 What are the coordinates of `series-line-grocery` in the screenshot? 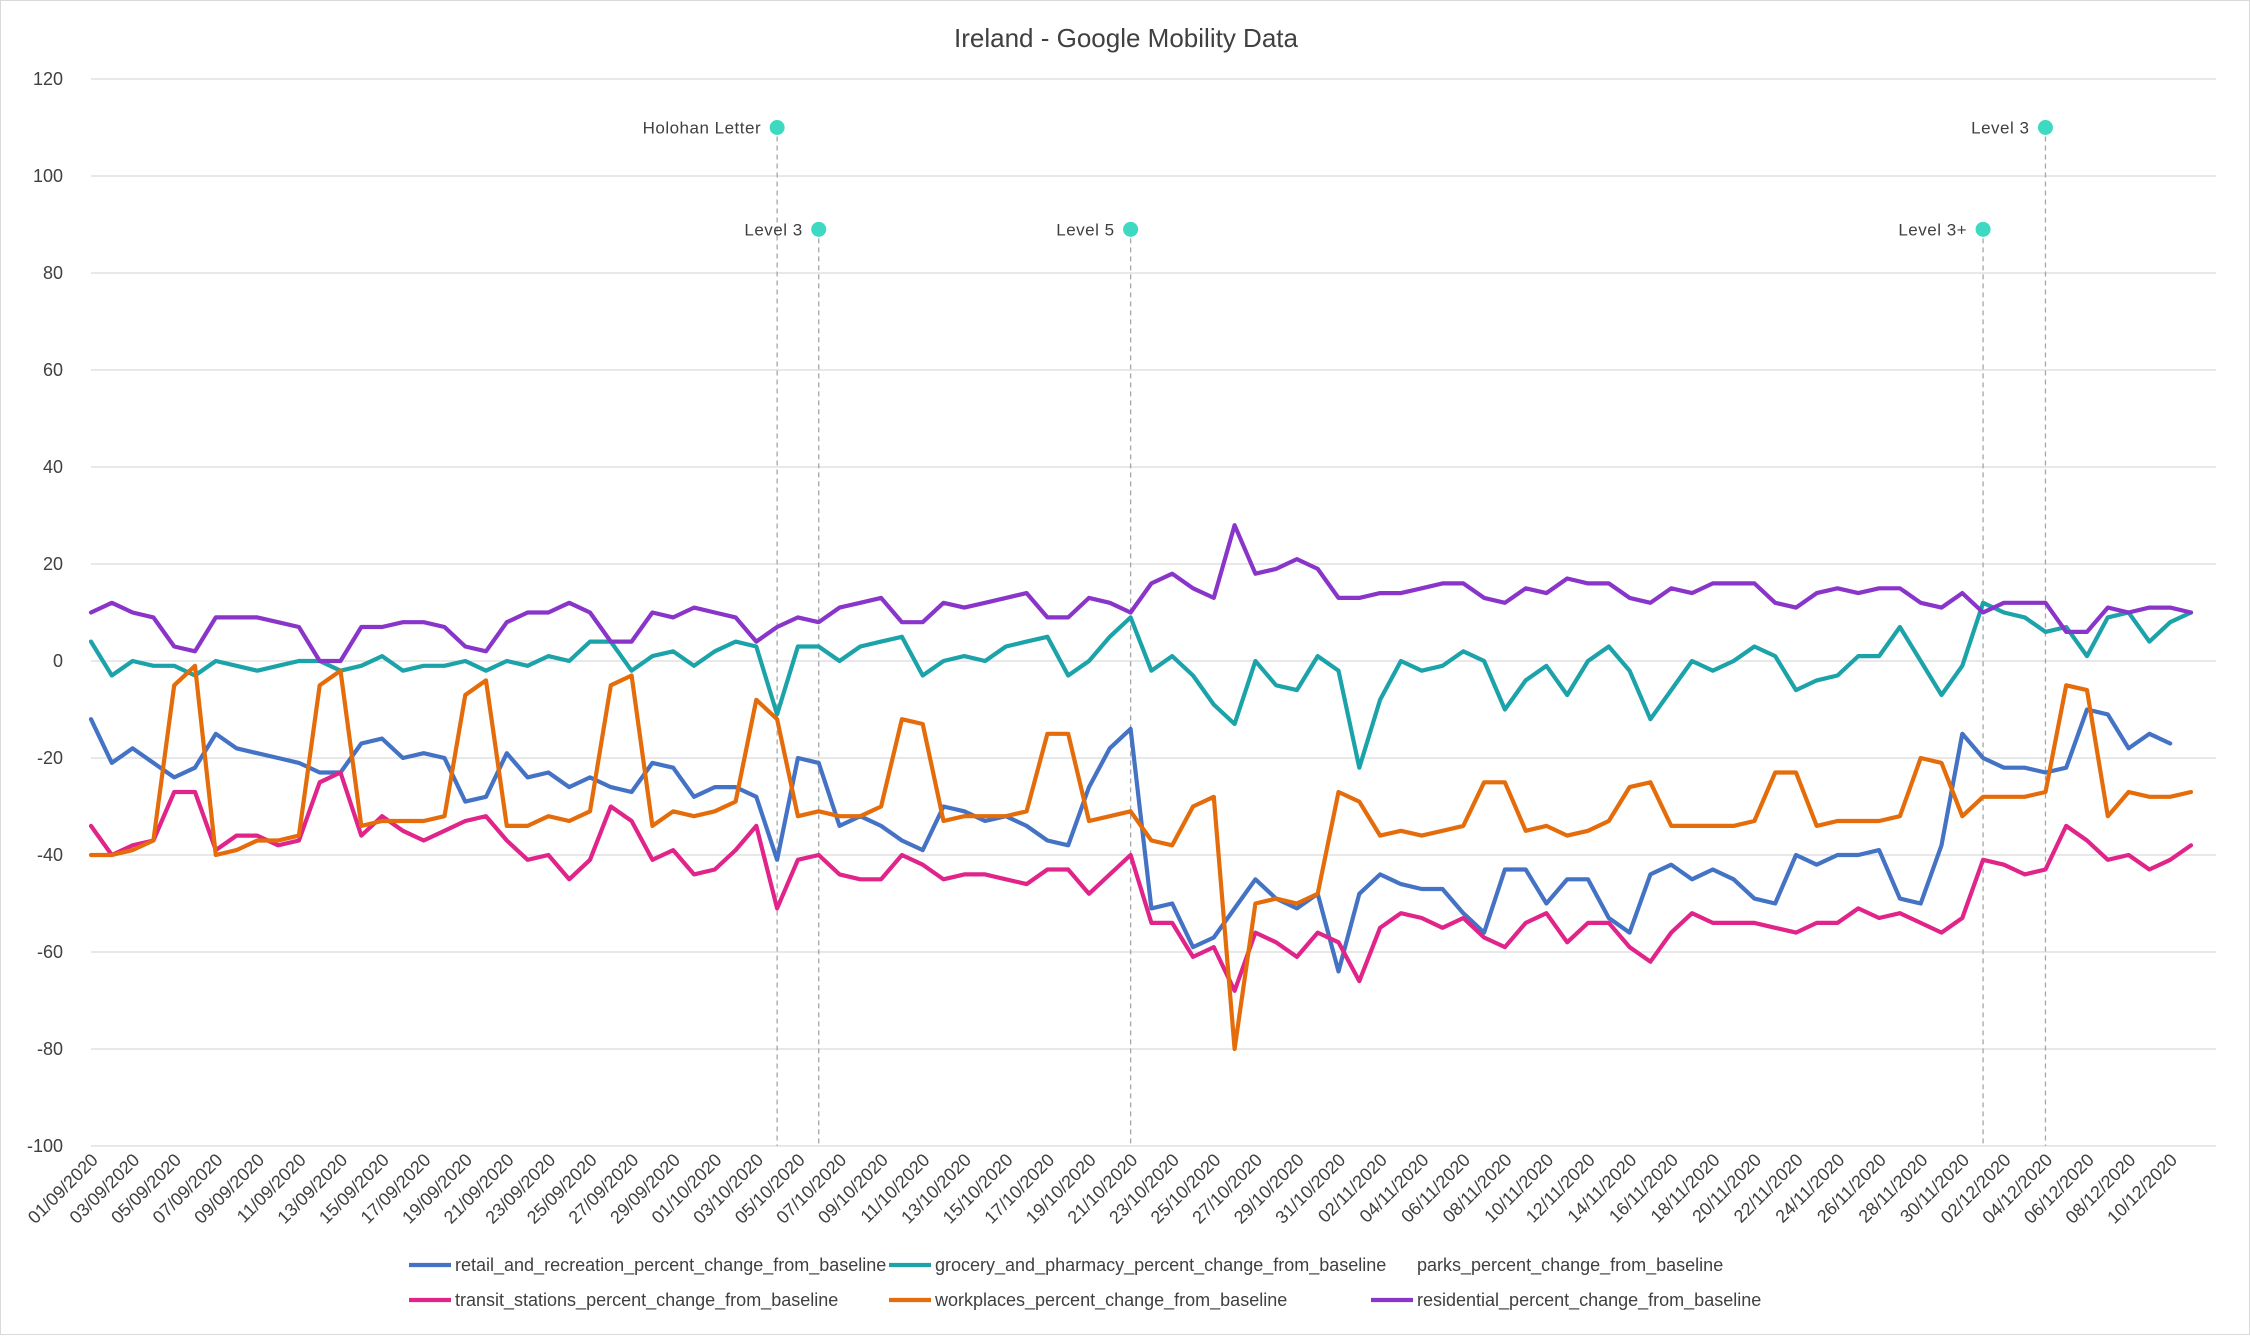 It's located at (1141, 685).